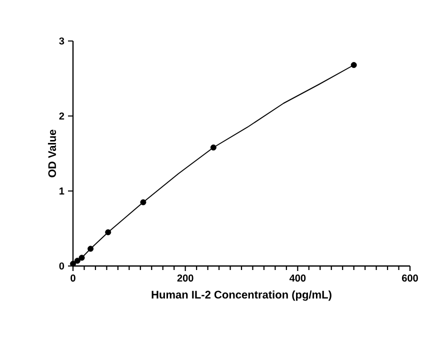  What do you see at coordinates (185, 278) in the screenshot?
I see `x-tick-label: 200` at bounding box center [185, 278].